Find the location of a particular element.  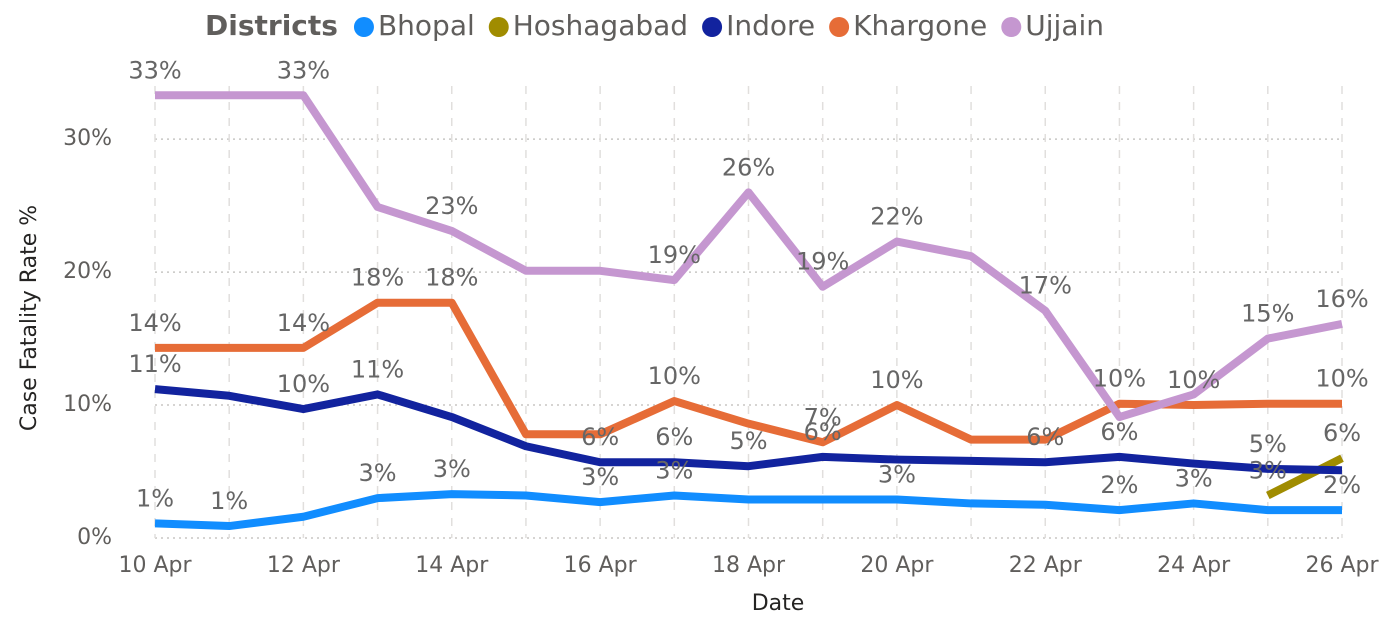

y-tick-label: 30% is located at coordinates (87, 138).